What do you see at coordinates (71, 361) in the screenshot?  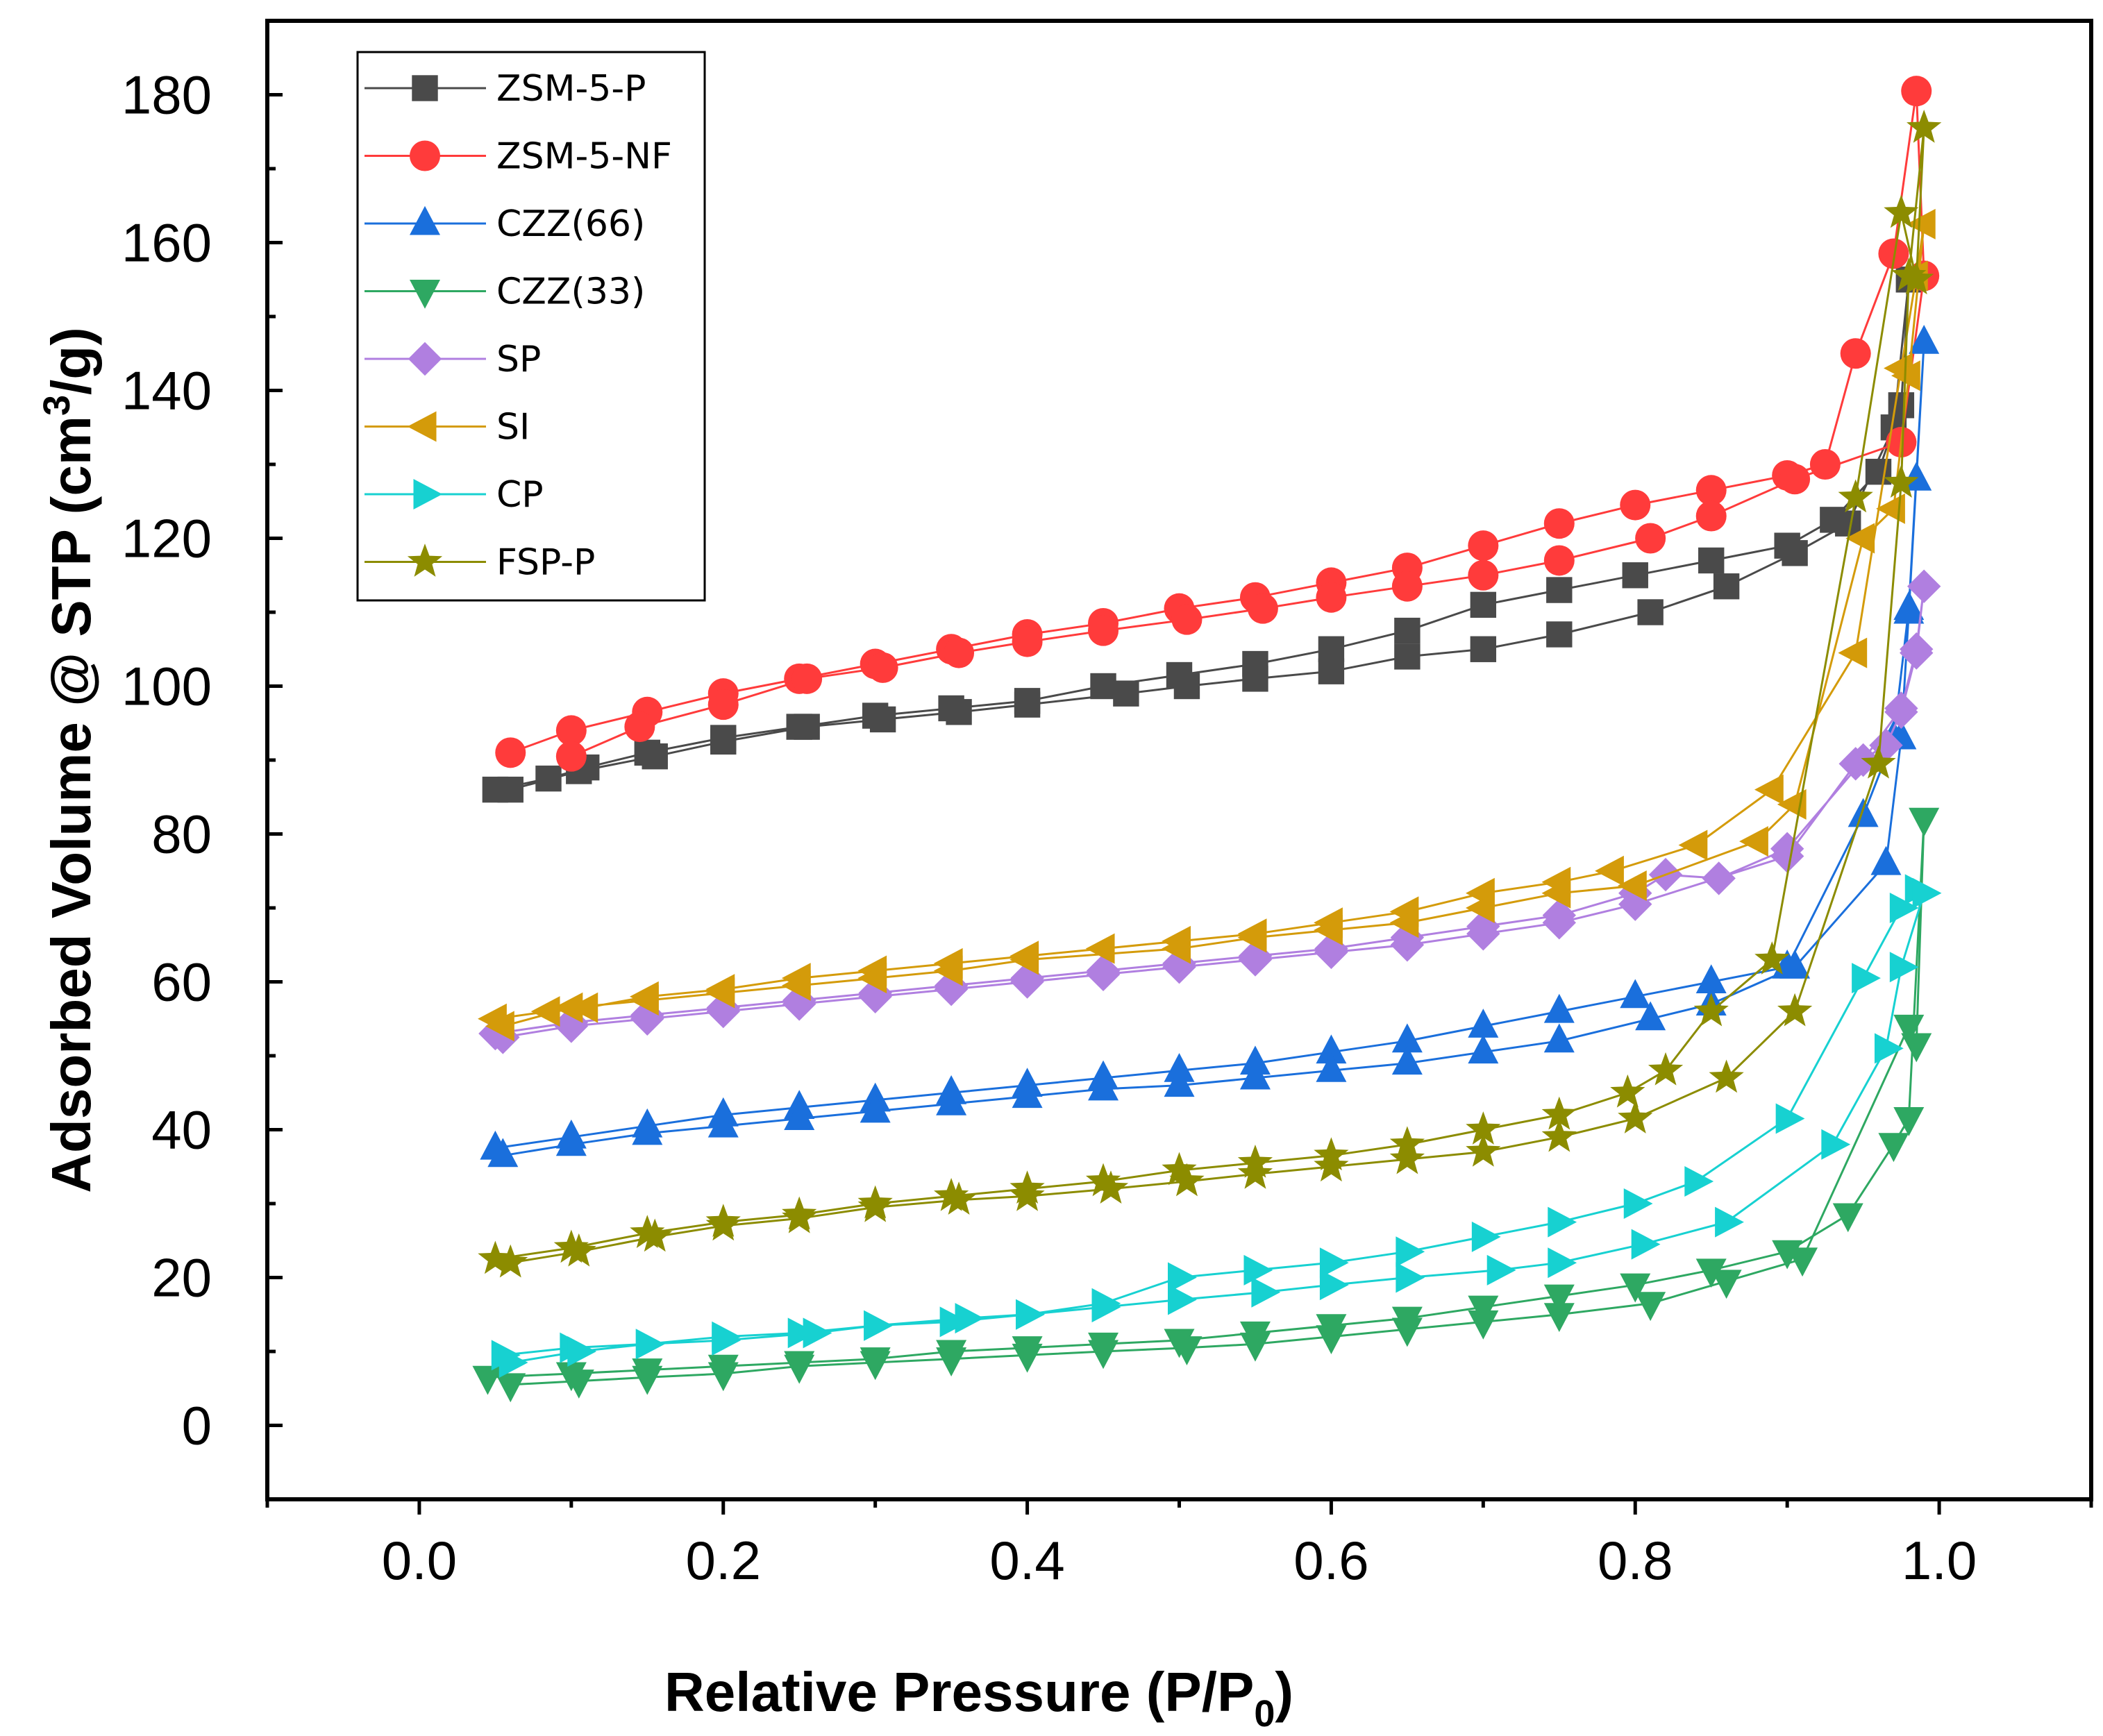 I see `y-axis-title-tail: /g)` at bounding box center [71, 361].